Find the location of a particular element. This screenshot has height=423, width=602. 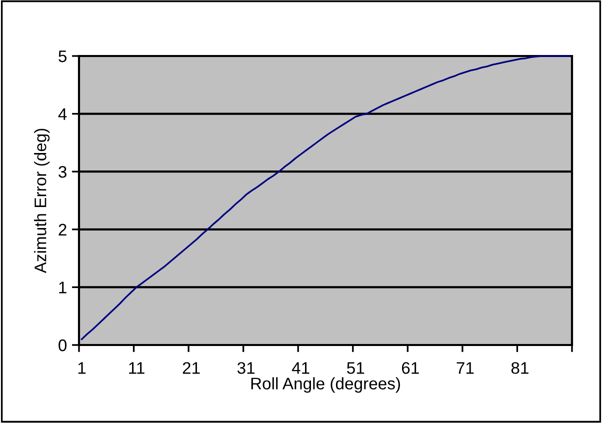

x-tick-label: 71 is located at coordinates (465, 368).